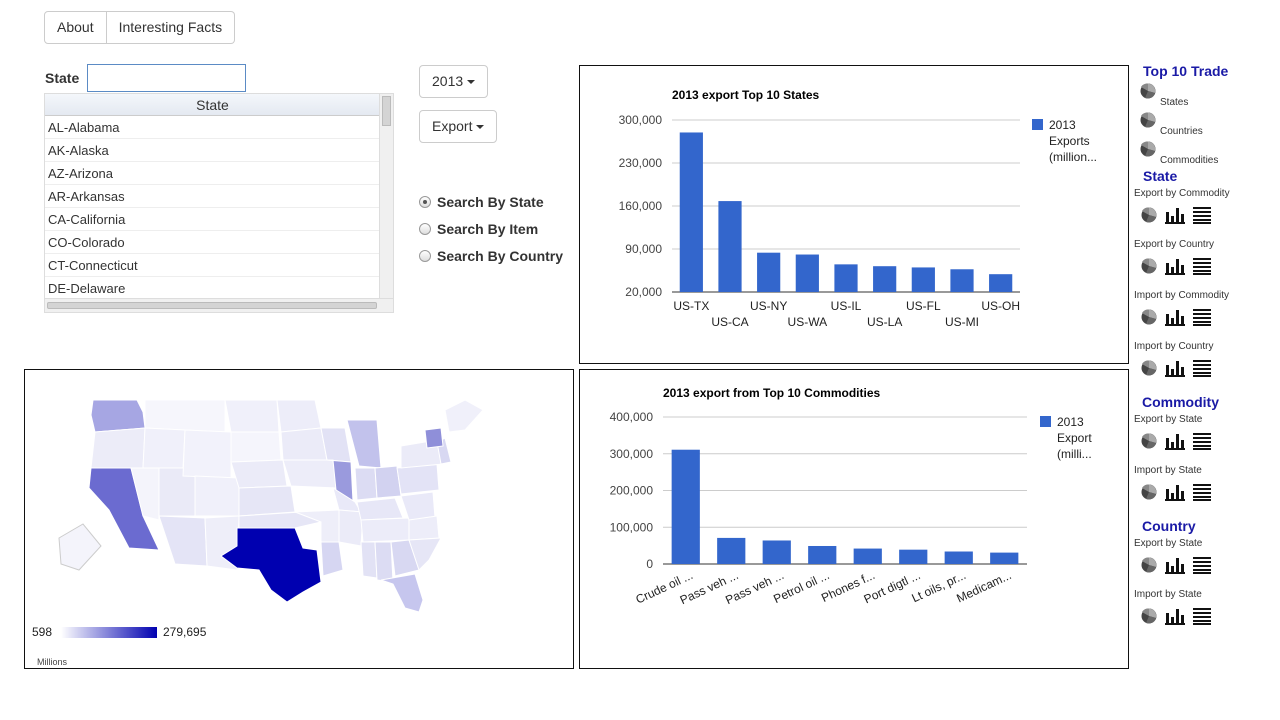  I want to click on search-by-country-radio: Search By Country, so click(491, 256).